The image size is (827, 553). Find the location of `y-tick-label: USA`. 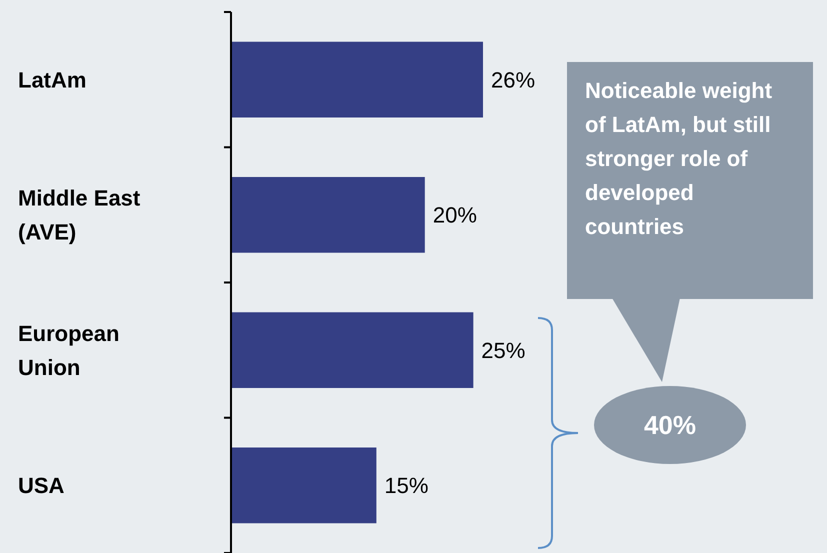

y-tick-label: USA is located at coordinates (41, 485).